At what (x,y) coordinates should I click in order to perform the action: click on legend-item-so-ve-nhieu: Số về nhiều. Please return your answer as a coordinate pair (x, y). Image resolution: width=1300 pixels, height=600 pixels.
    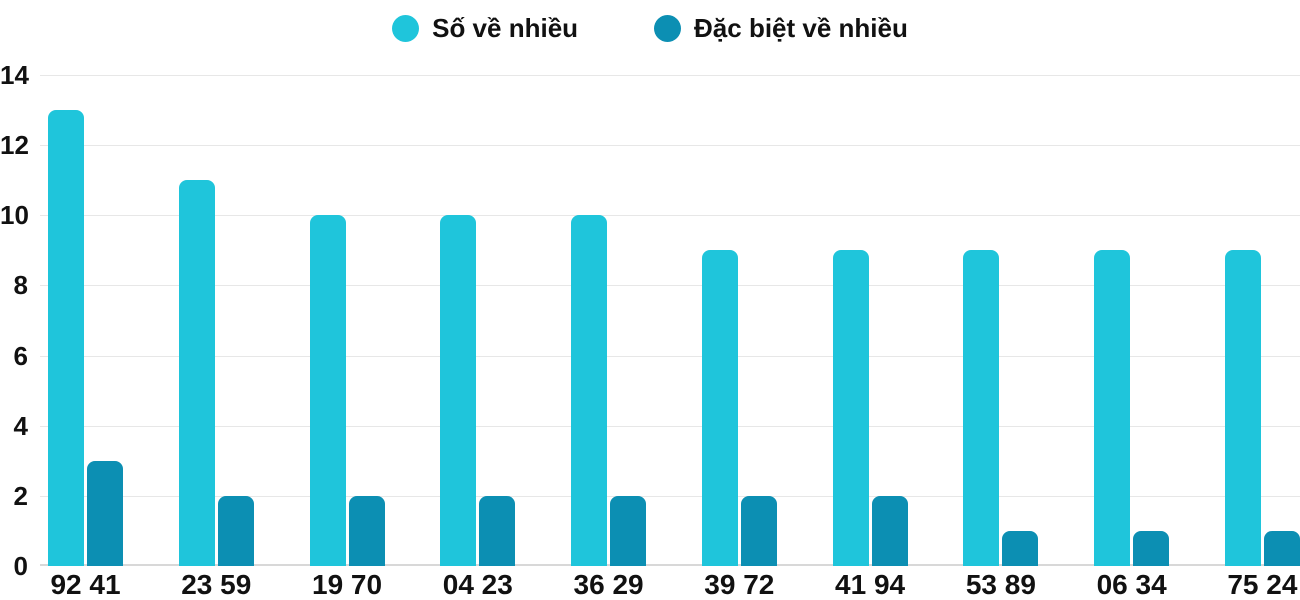
    Looking at the image, I should click on (485, 28).